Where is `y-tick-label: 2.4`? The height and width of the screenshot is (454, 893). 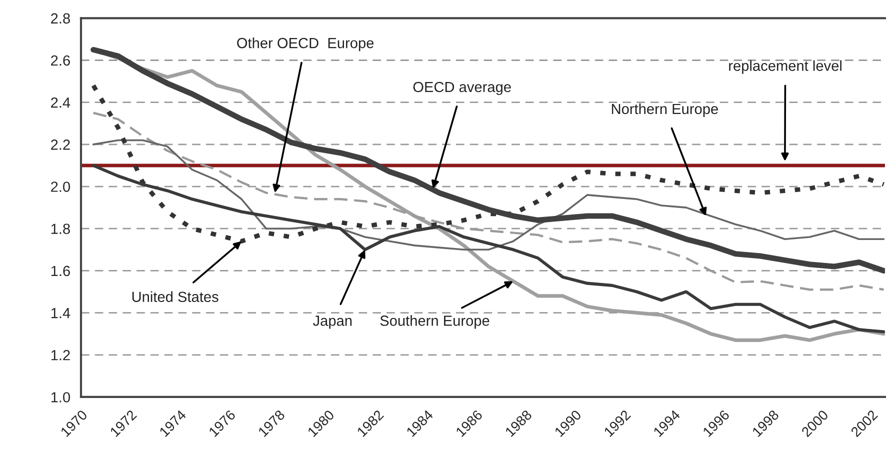
y-tick-label: 2.4 is located at coordinates (60, 102).